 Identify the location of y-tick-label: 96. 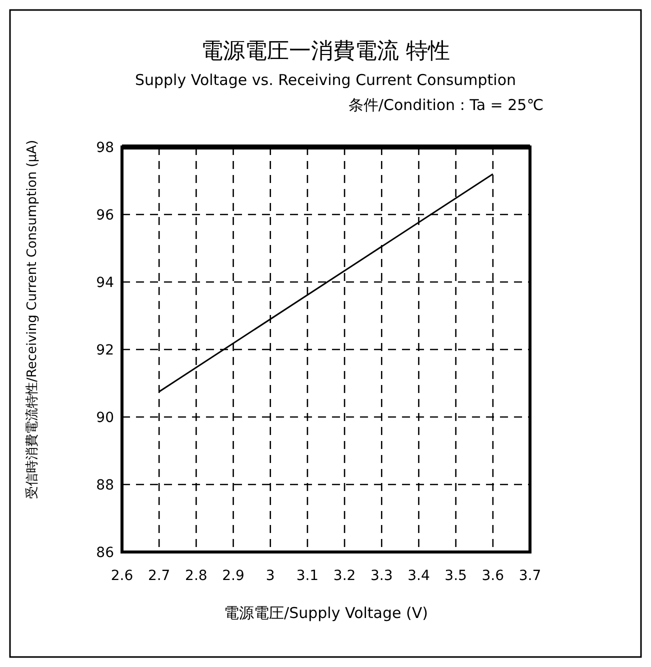
(105, 216).